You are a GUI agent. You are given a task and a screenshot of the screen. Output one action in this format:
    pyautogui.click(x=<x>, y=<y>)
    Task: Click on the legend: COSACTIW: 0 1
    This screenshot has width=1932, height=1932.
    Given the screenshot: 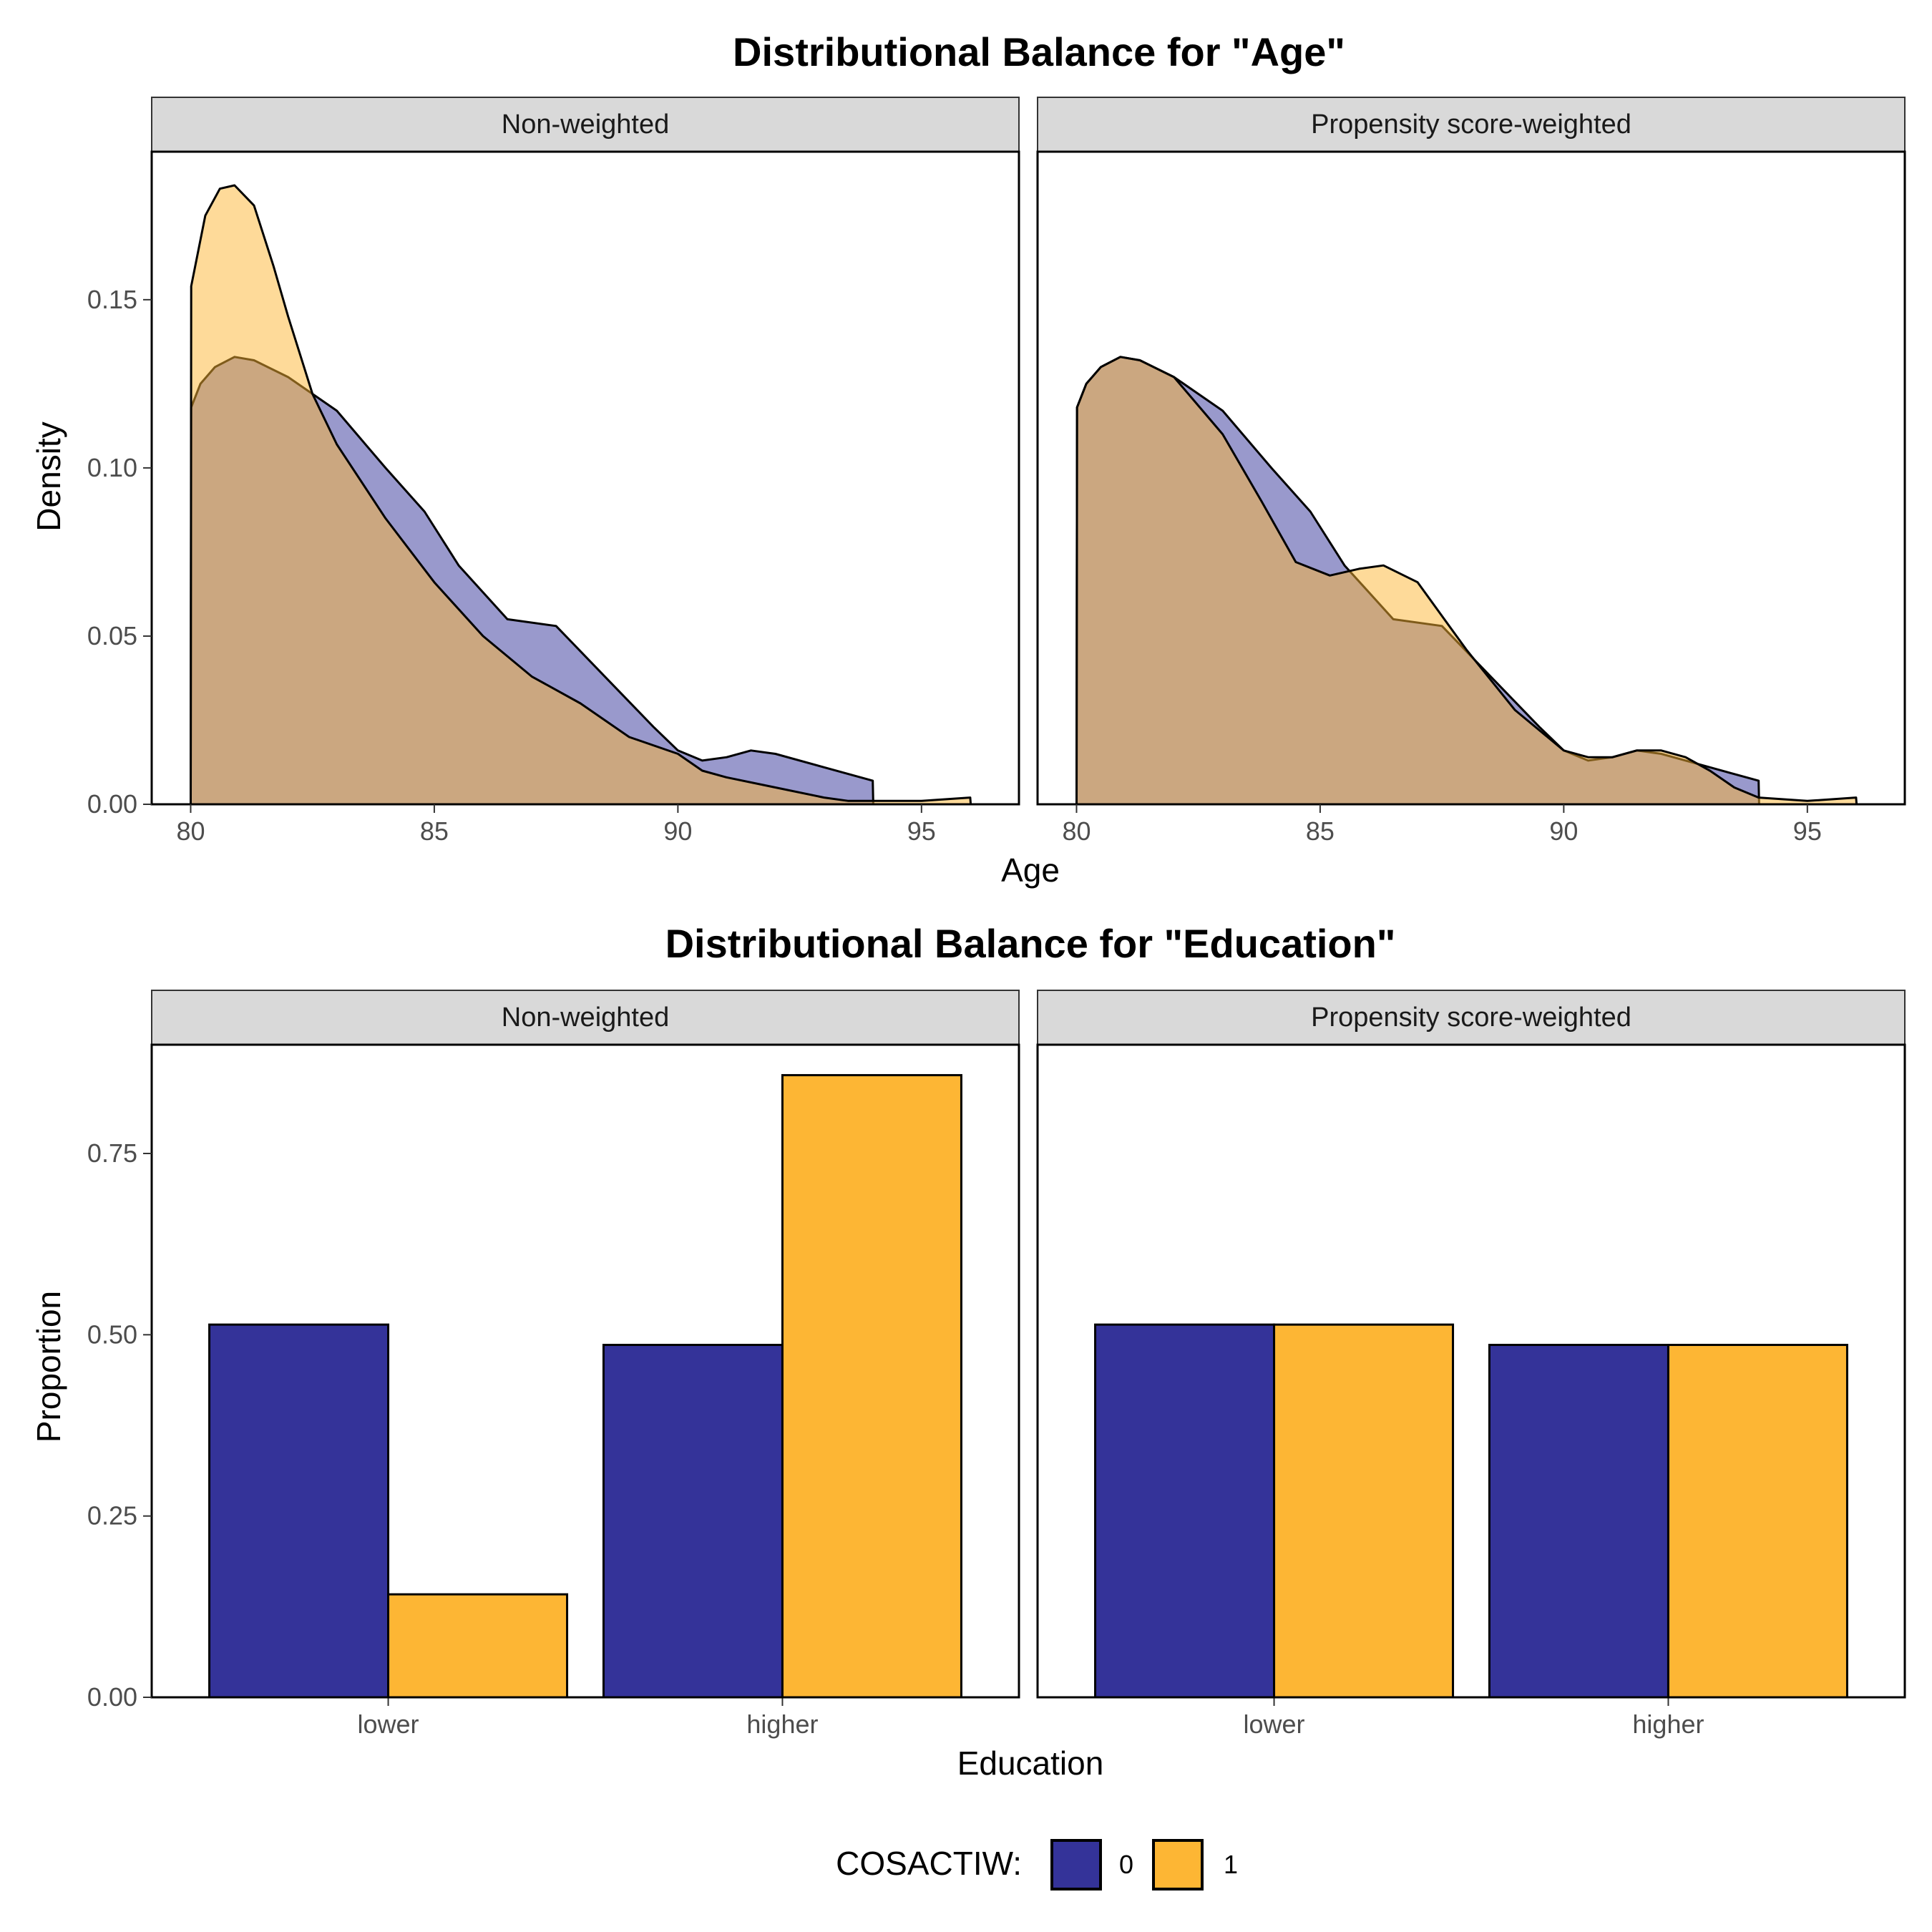 What is the action you would take?
    pyautogui.click(x=1037, y=1864)
    